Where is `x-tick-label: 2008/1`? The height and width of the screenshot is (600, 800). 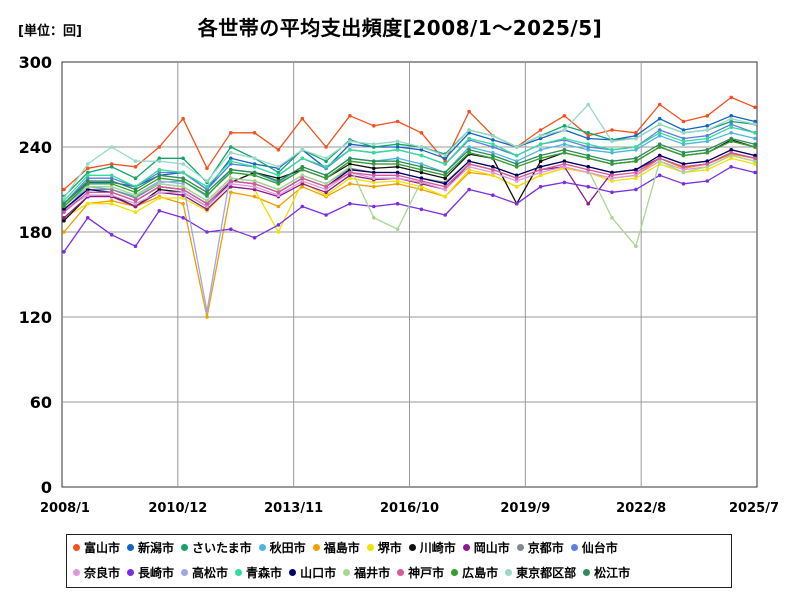
x-tick-label: 2008/1 is located at coordinates (65, 508).